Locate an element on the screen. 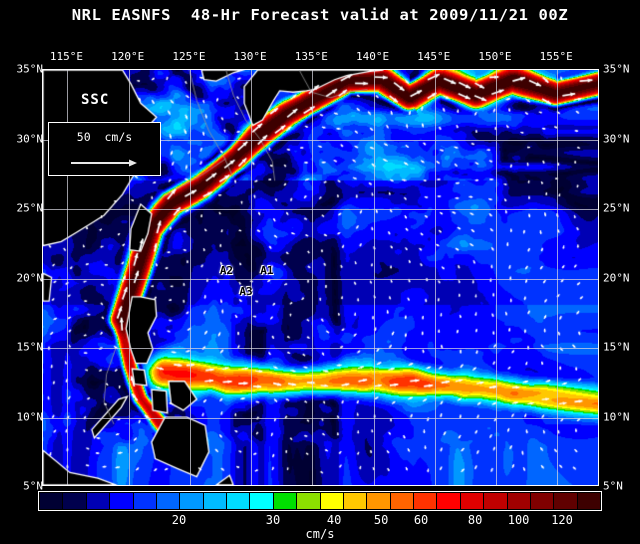 This screenshot has height=544, width=640. colorbar-tick-label: 120 is located at coordinates (562, 520).